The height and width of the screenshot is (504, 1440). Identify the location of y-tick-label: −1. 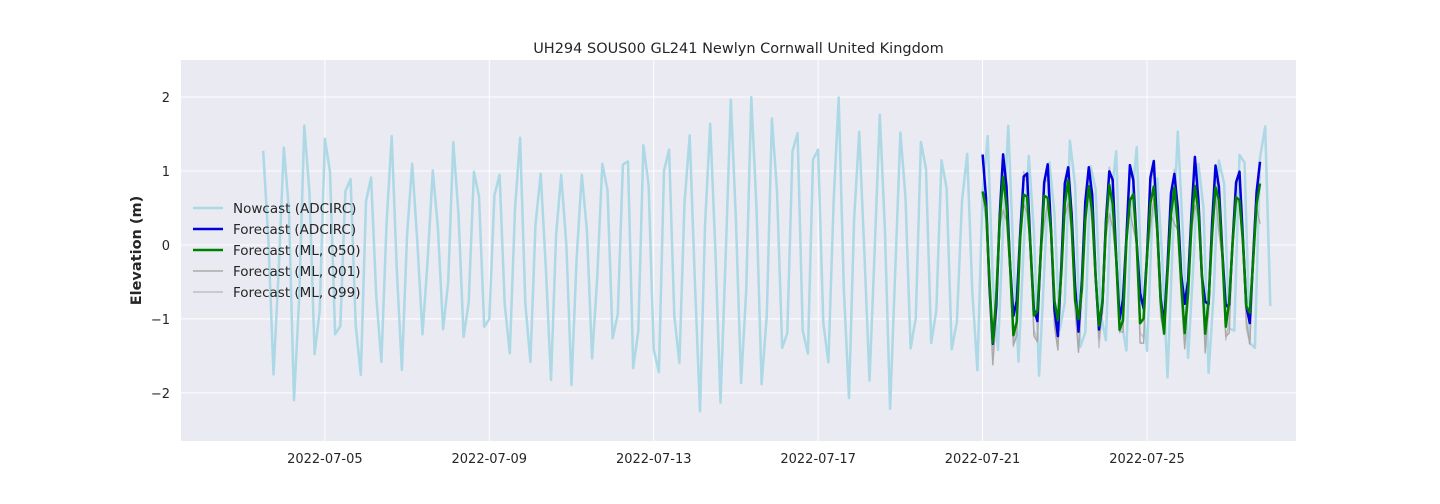
(160, 320).